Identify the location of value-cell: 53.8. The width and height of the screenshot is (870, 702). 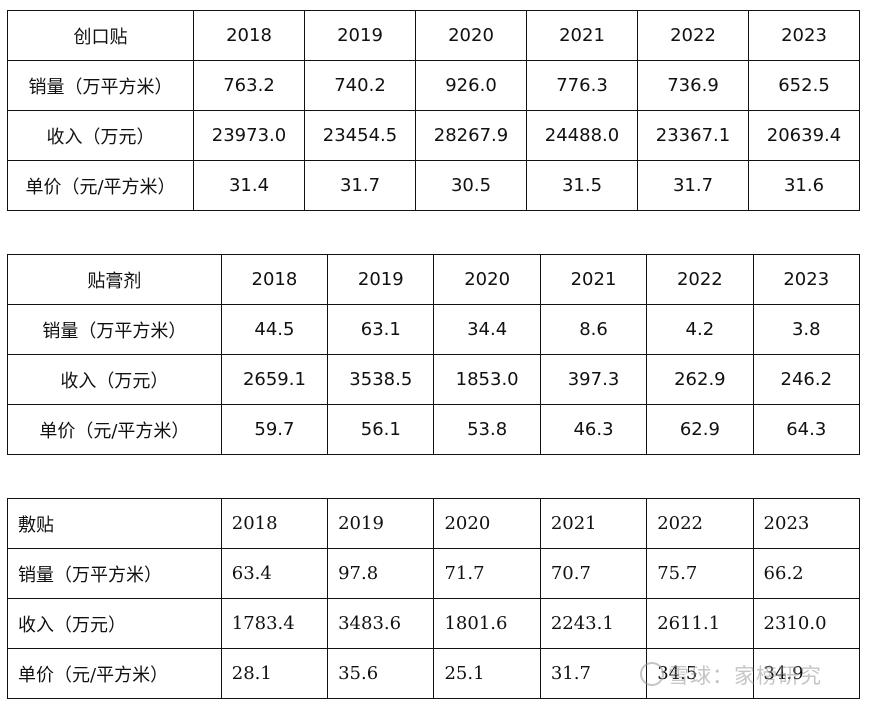
(487, 429).